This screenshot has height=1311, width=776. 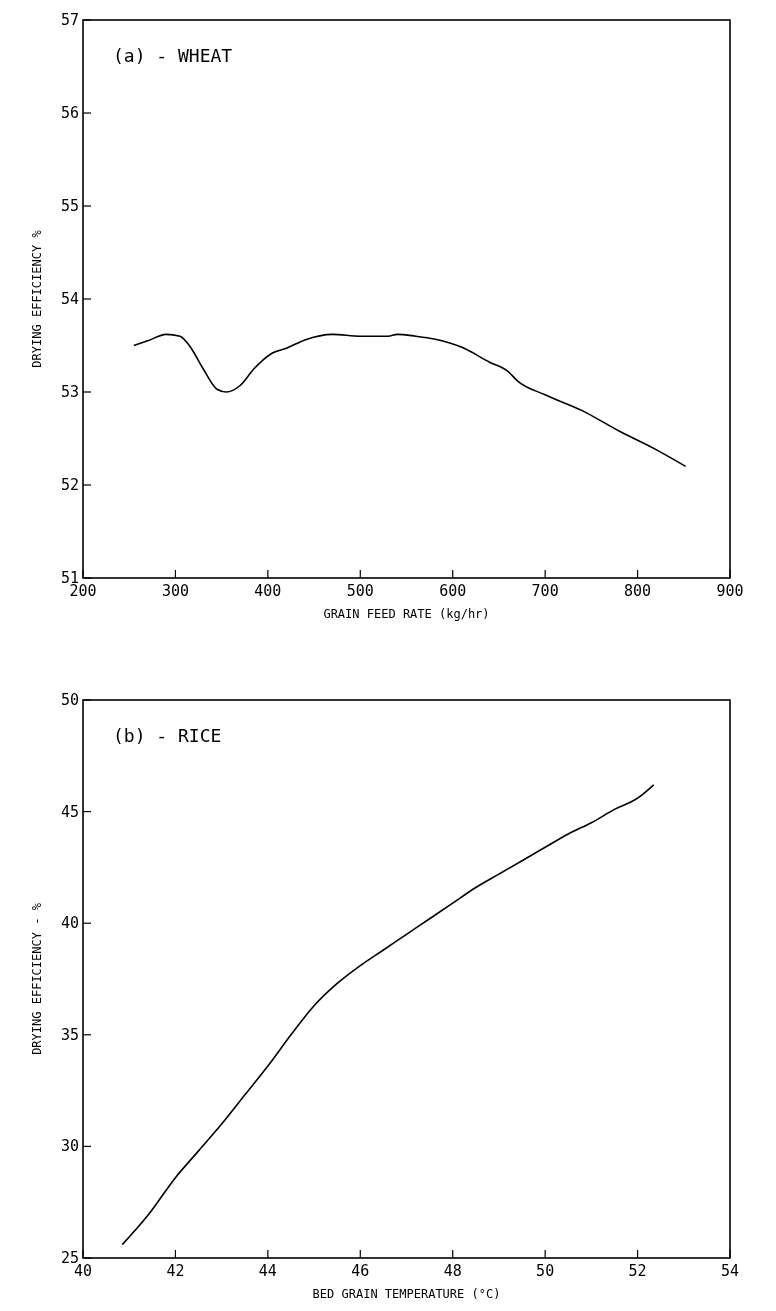 What do you see at coordinates (406, 1294) in the screenshot?
I see `x-axis-title: BED GRAIN TEMPERATURE (°C)` at bounding box center [406, 1294].